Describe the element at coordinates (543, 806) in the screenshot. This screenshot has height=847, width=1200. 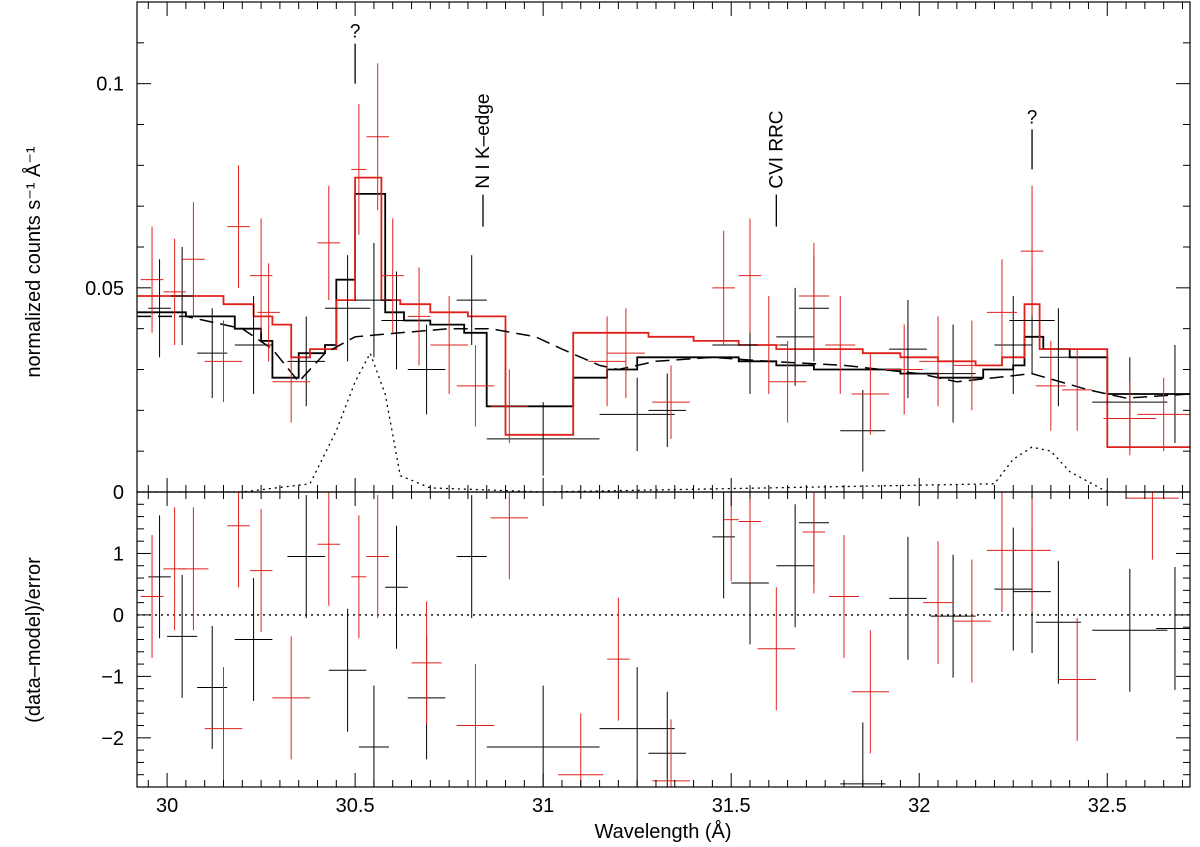
I see `x-tick-label: 31` at that location.